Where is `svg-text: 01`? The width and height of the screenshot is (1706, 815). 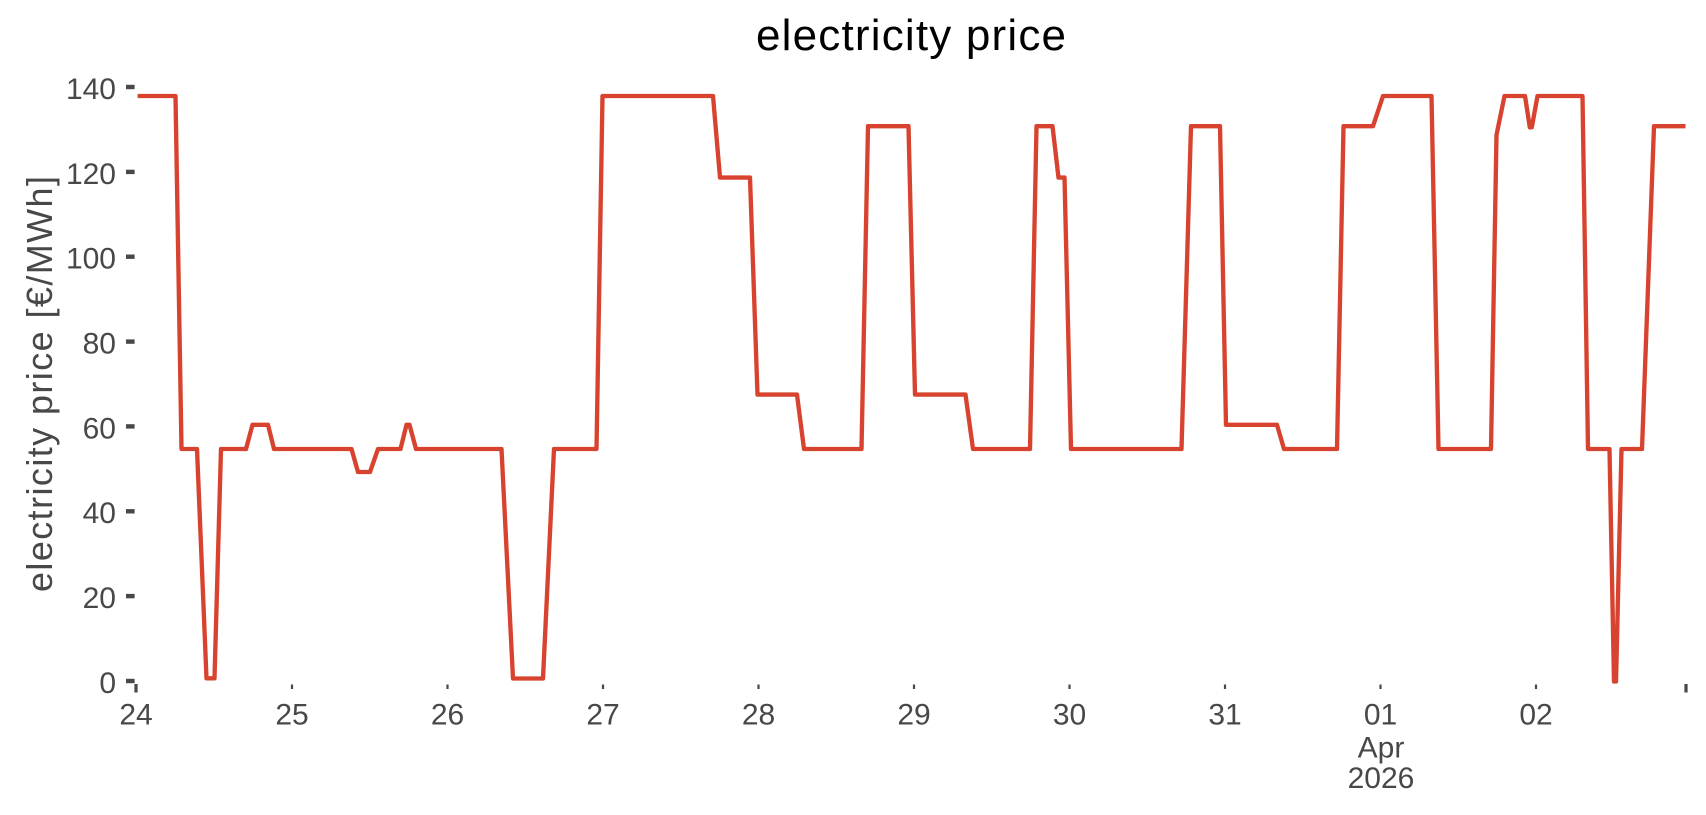 svg-text: 01 is located at coordinates (1380, 714).